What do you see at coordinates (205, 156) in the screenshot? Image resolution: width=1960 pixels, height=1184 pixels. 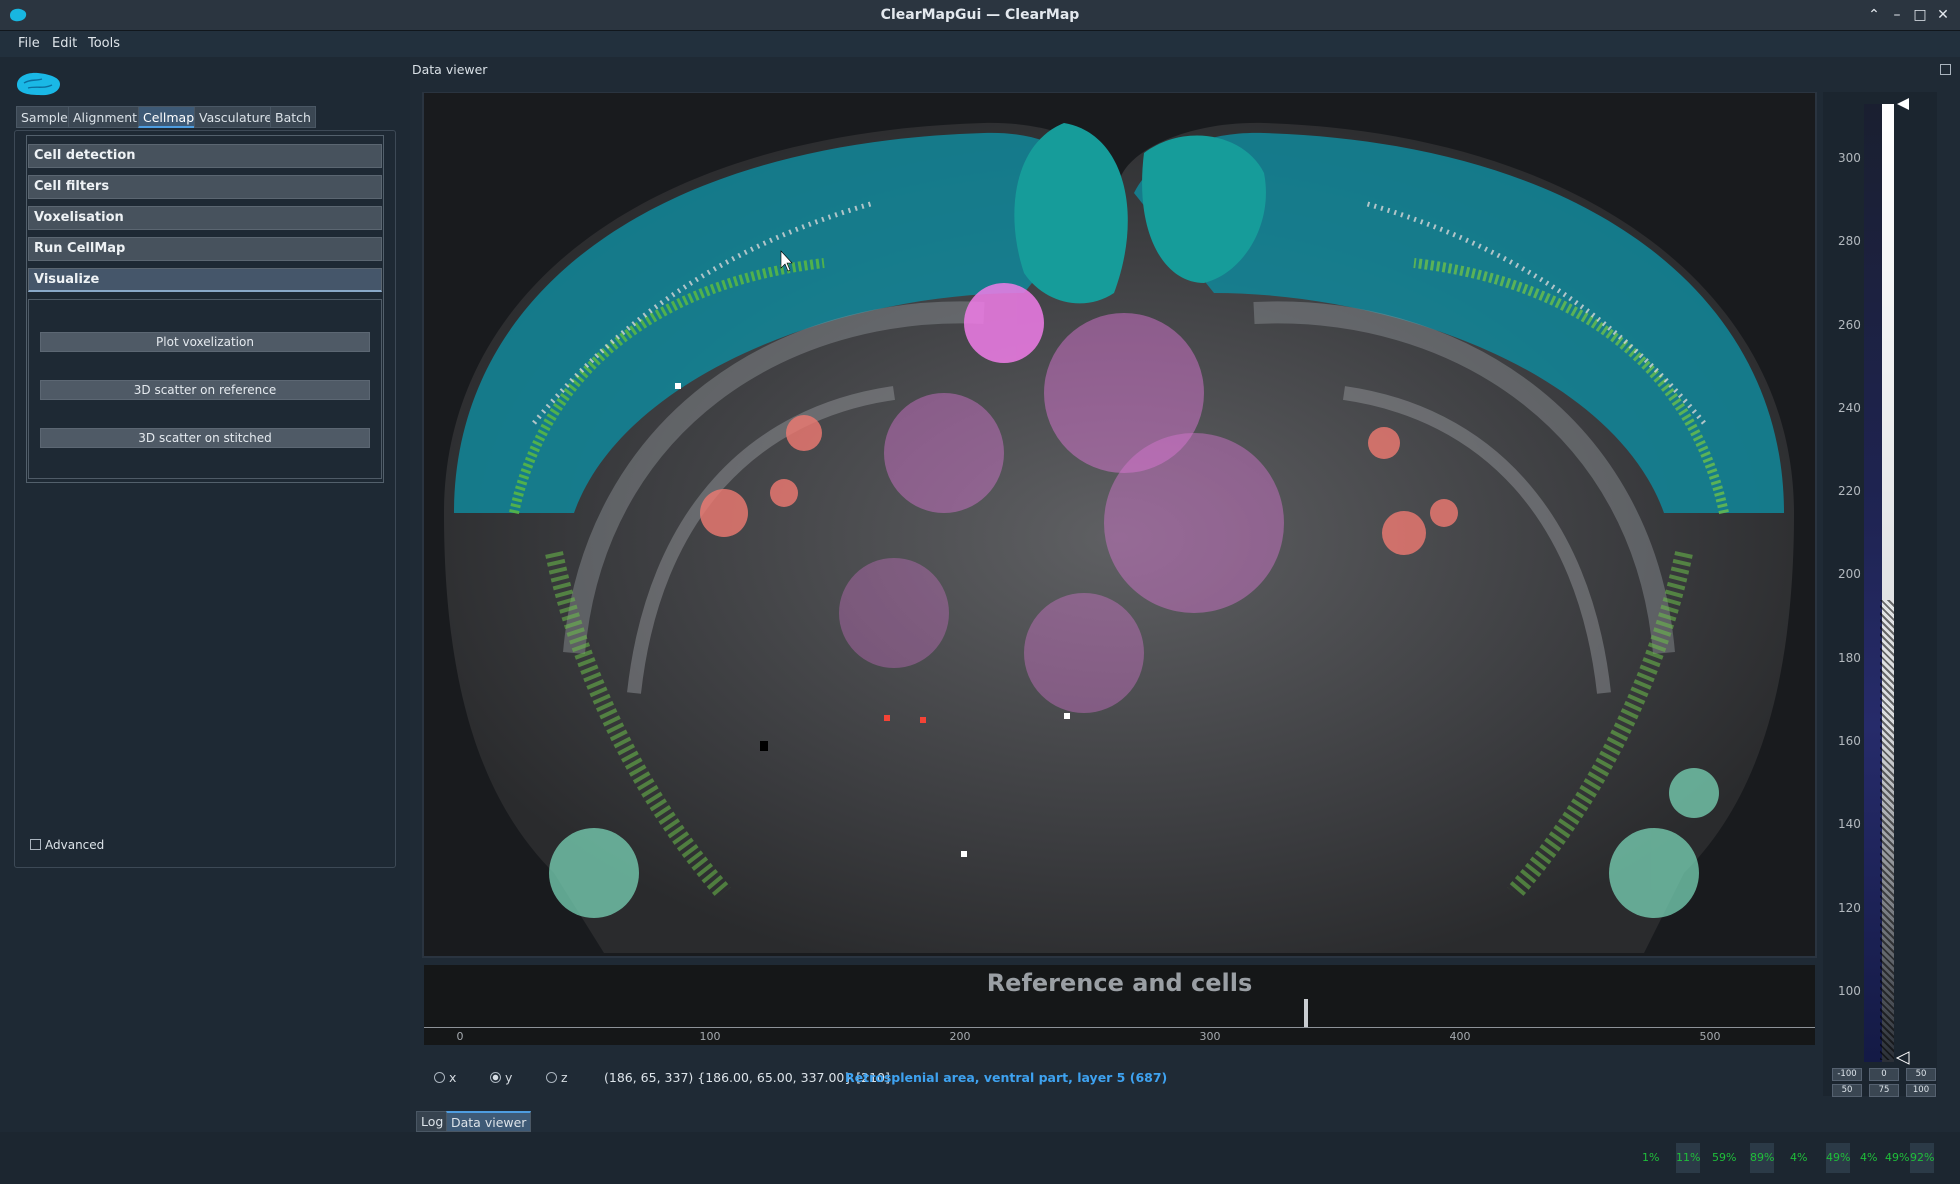 I see `section-cell-detection: Cell detection` at bounding box center [205, 156].